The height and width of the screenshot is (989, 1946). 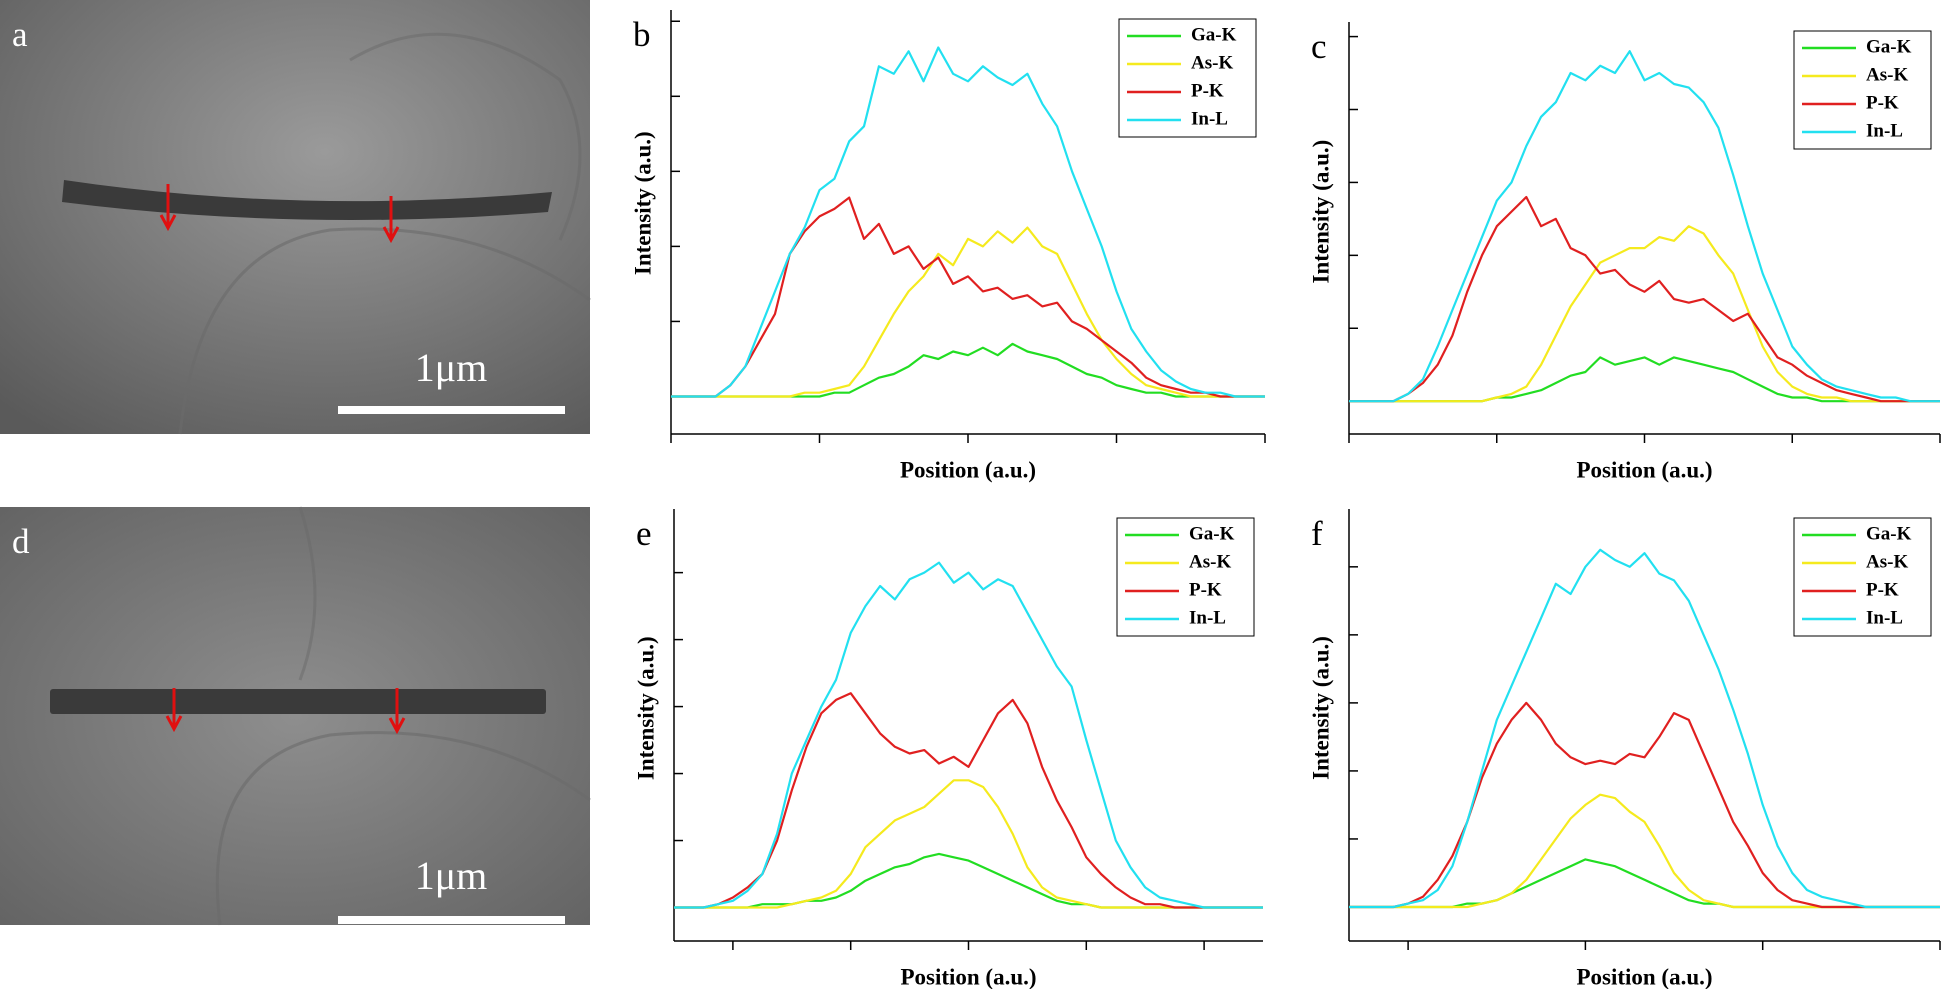 What do you see at coordinates (642, 34) in the screenshot?
I see `panel-letter: b` at bounding box center [642, 34].